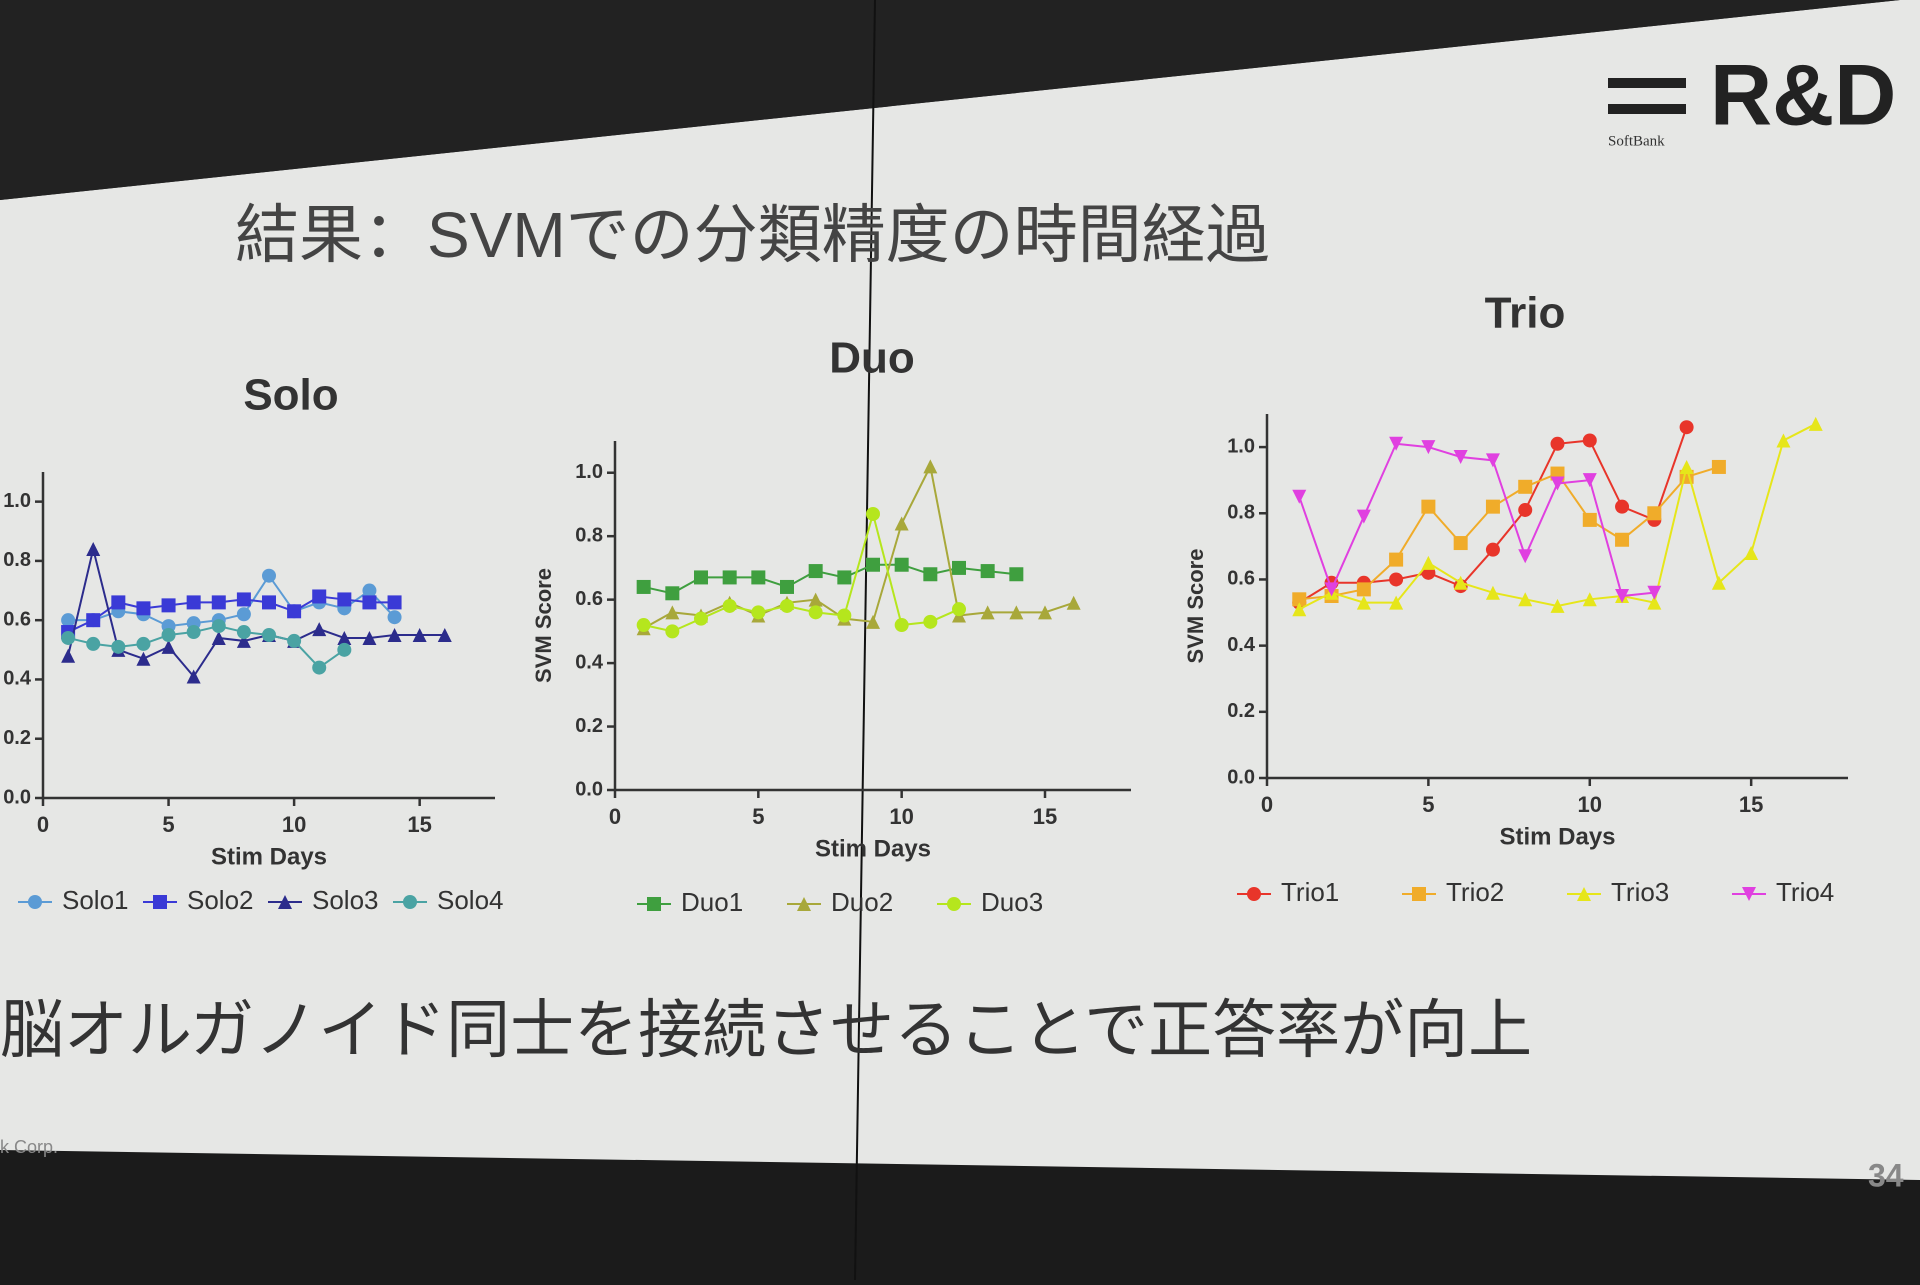 The width and height of the screenshot is (1920, 1285). Describe the element at coordinates (168, 824) in the screenshot. I see `x-tick-label: 5` at that location.